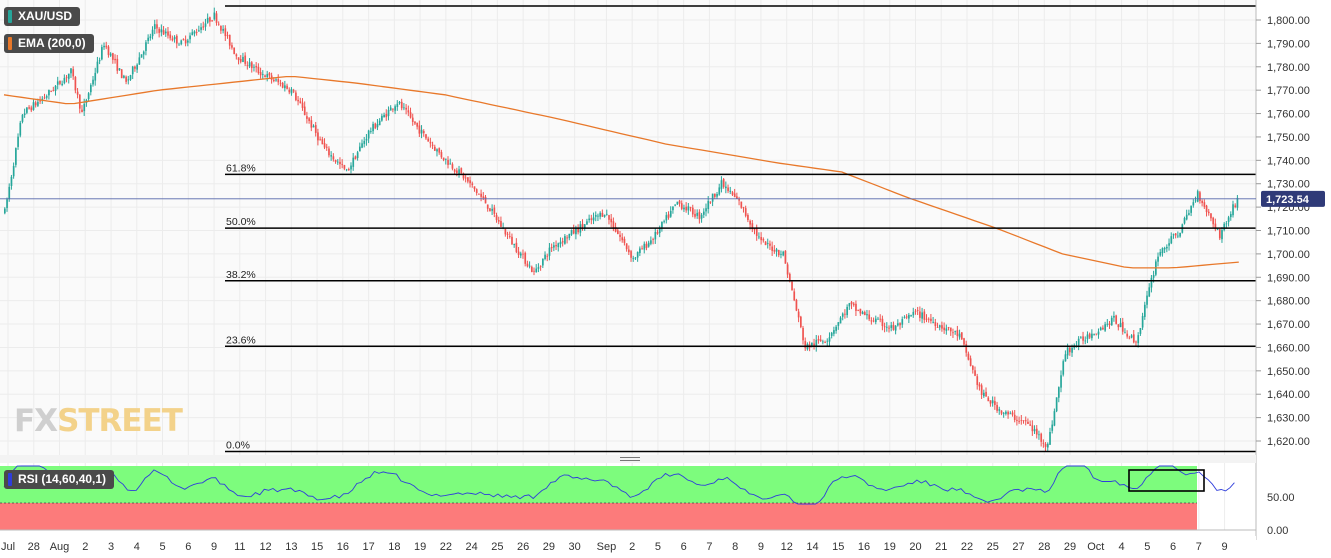 The width and height of the screenshot is (1331, 558). What do you see at coordinates (1288, 185) in the screenshot?
I see `price-tick-label: 1,730.00` at bounding box center [1288, 185].